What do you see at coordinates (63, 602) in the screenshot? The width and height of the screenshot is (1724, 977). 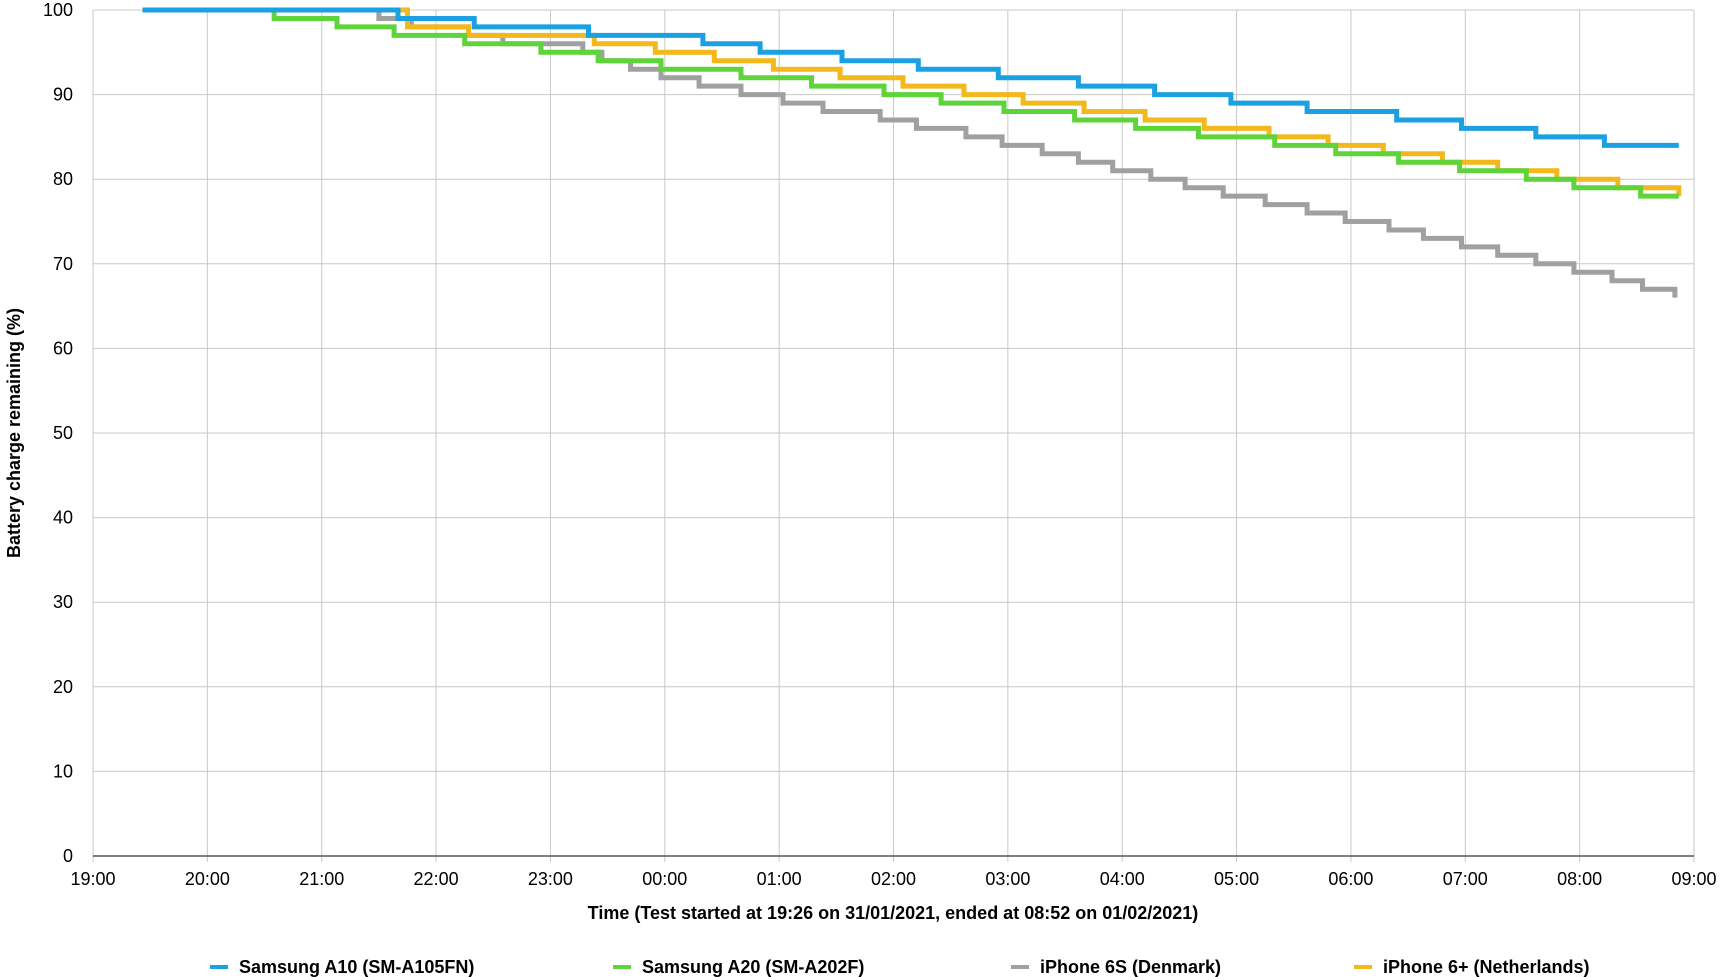 I see `y-tick-label: 30` at bounding box center [63, 602].